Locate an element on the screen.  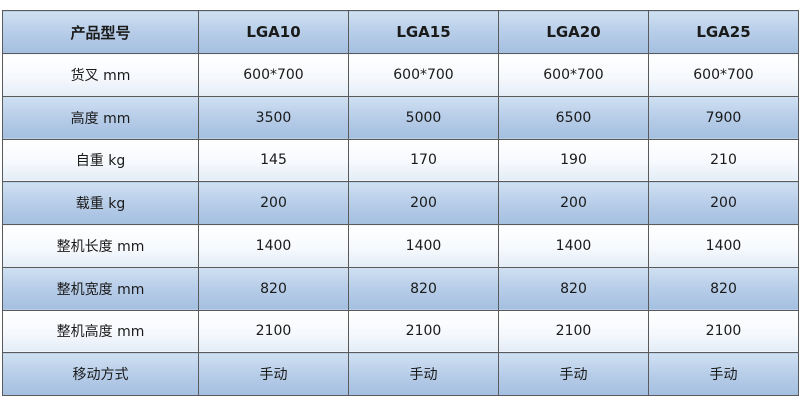
header-model-lga10: LGA10 is located at coordinates (273, 32).